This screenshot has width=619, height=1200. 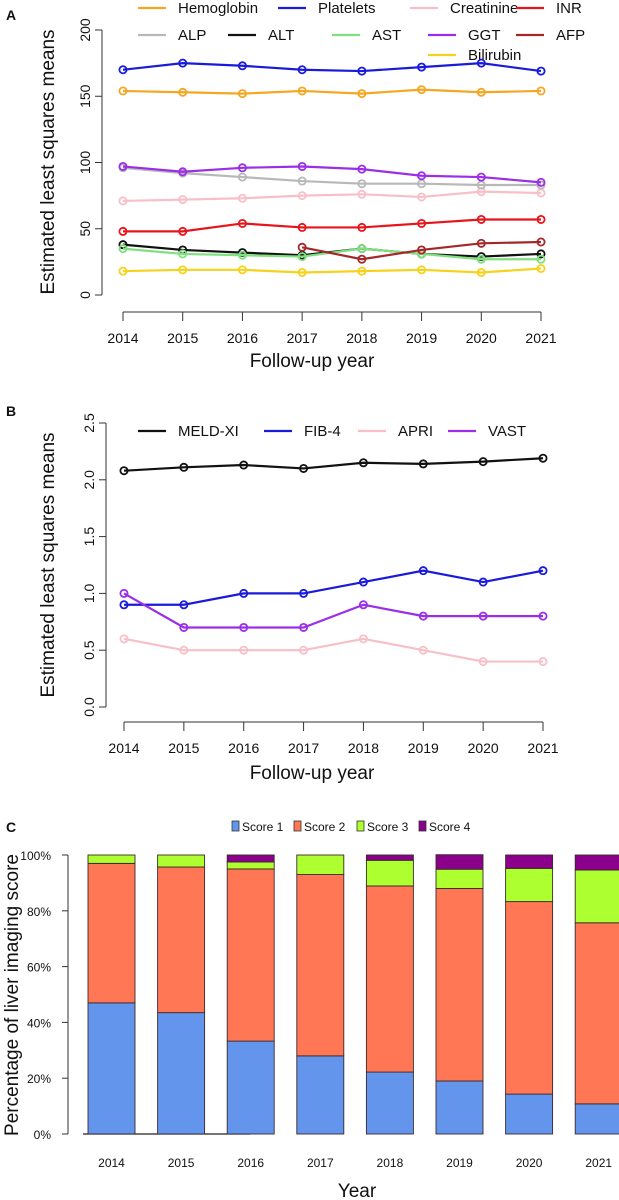 What do you see at coordinates (39, 1079) in the screenshot?
I see `y-tick-label: 20%` at bounding box center [39, 1079].